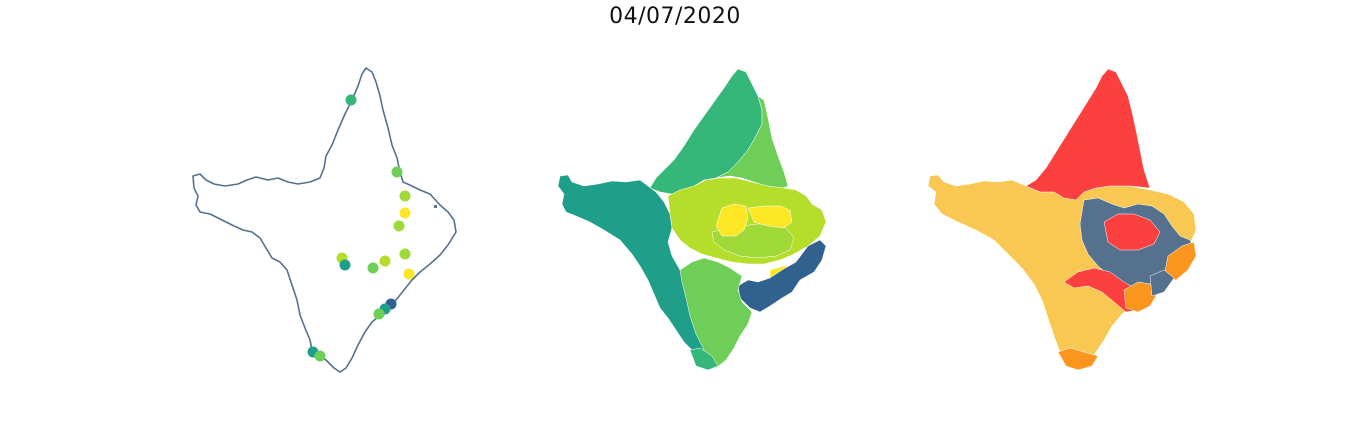  What do you see at coordinates (1088, 134) in the screenshot?
I see `region-north-red` at bounding box center [1088, 134].